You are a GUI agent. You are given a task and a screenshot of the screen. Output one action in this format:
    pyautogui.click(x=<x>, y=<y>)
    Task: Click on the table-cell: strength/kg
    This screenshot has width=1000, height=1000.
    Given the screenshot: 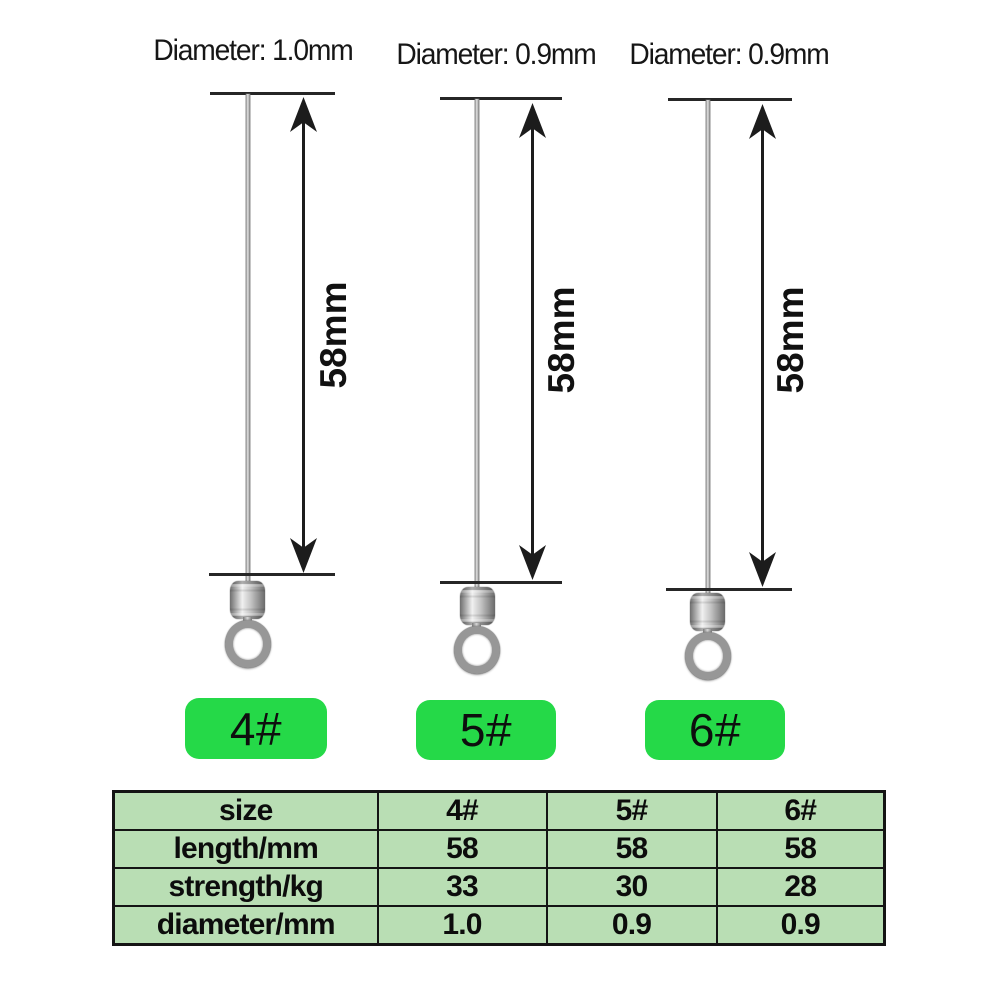 What is the action you would take?
    pyautogui.click(x=245, y=887)
    